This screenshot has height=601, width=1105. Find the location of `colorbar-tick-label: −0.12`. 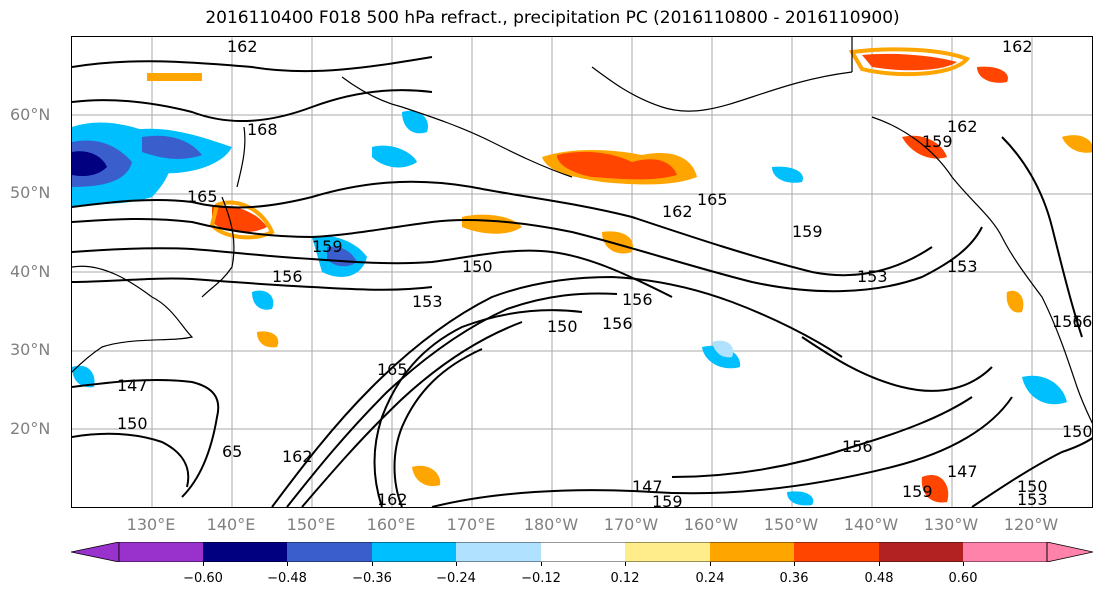

colorbar-tick-label: −0.12 is located at coordinates (541, 578).